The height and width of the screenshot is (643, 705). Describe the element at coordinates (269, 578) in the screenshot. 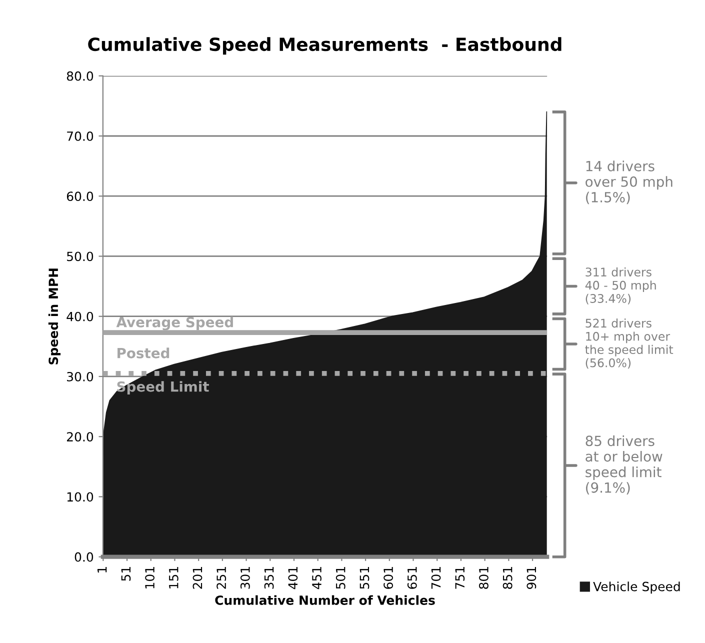

I see `x-tick-label: 351` at that location.